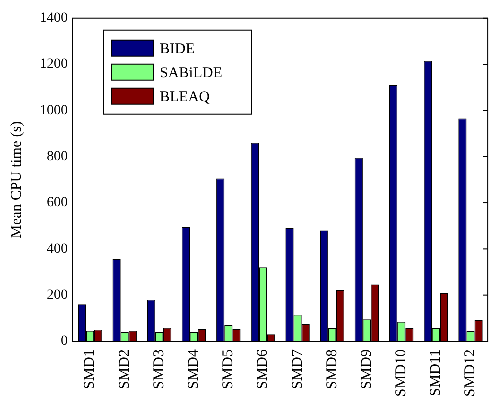 This screenshot has height=405, width=497. What do you see at coordinates (64, 342) in the screenshot?
I see `y-tick-label: 0` at bounding box center [64, 342].